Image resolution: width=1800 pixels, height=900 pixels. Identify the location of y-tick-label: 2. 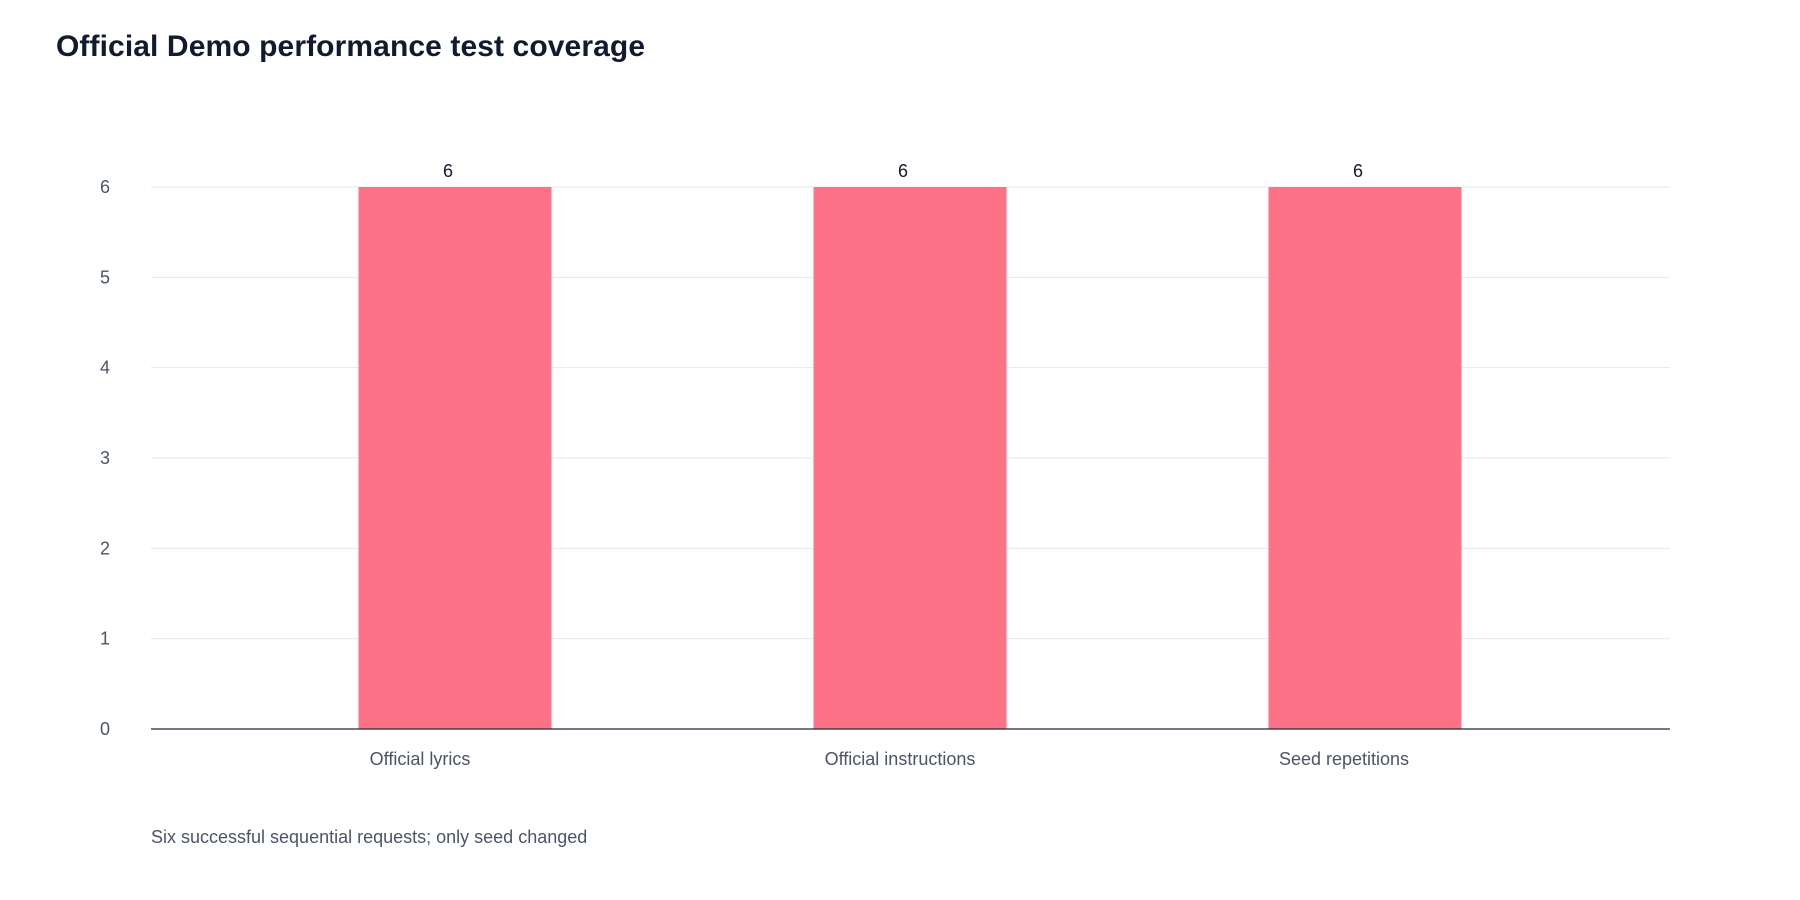
(105, 548).